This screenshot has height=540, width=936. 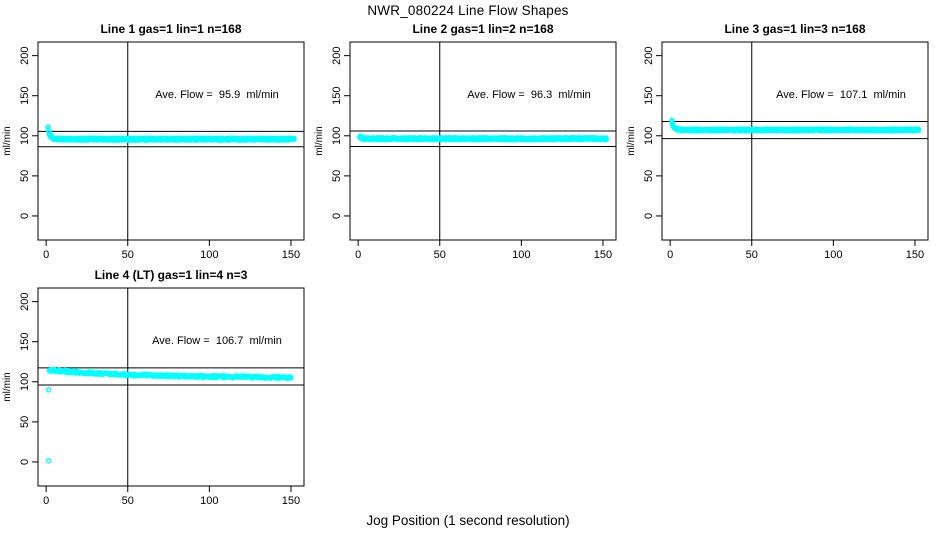 I want to click on panel-title: Line 1 gas=1 lin=1 n=168, so click(x=171, y=29).